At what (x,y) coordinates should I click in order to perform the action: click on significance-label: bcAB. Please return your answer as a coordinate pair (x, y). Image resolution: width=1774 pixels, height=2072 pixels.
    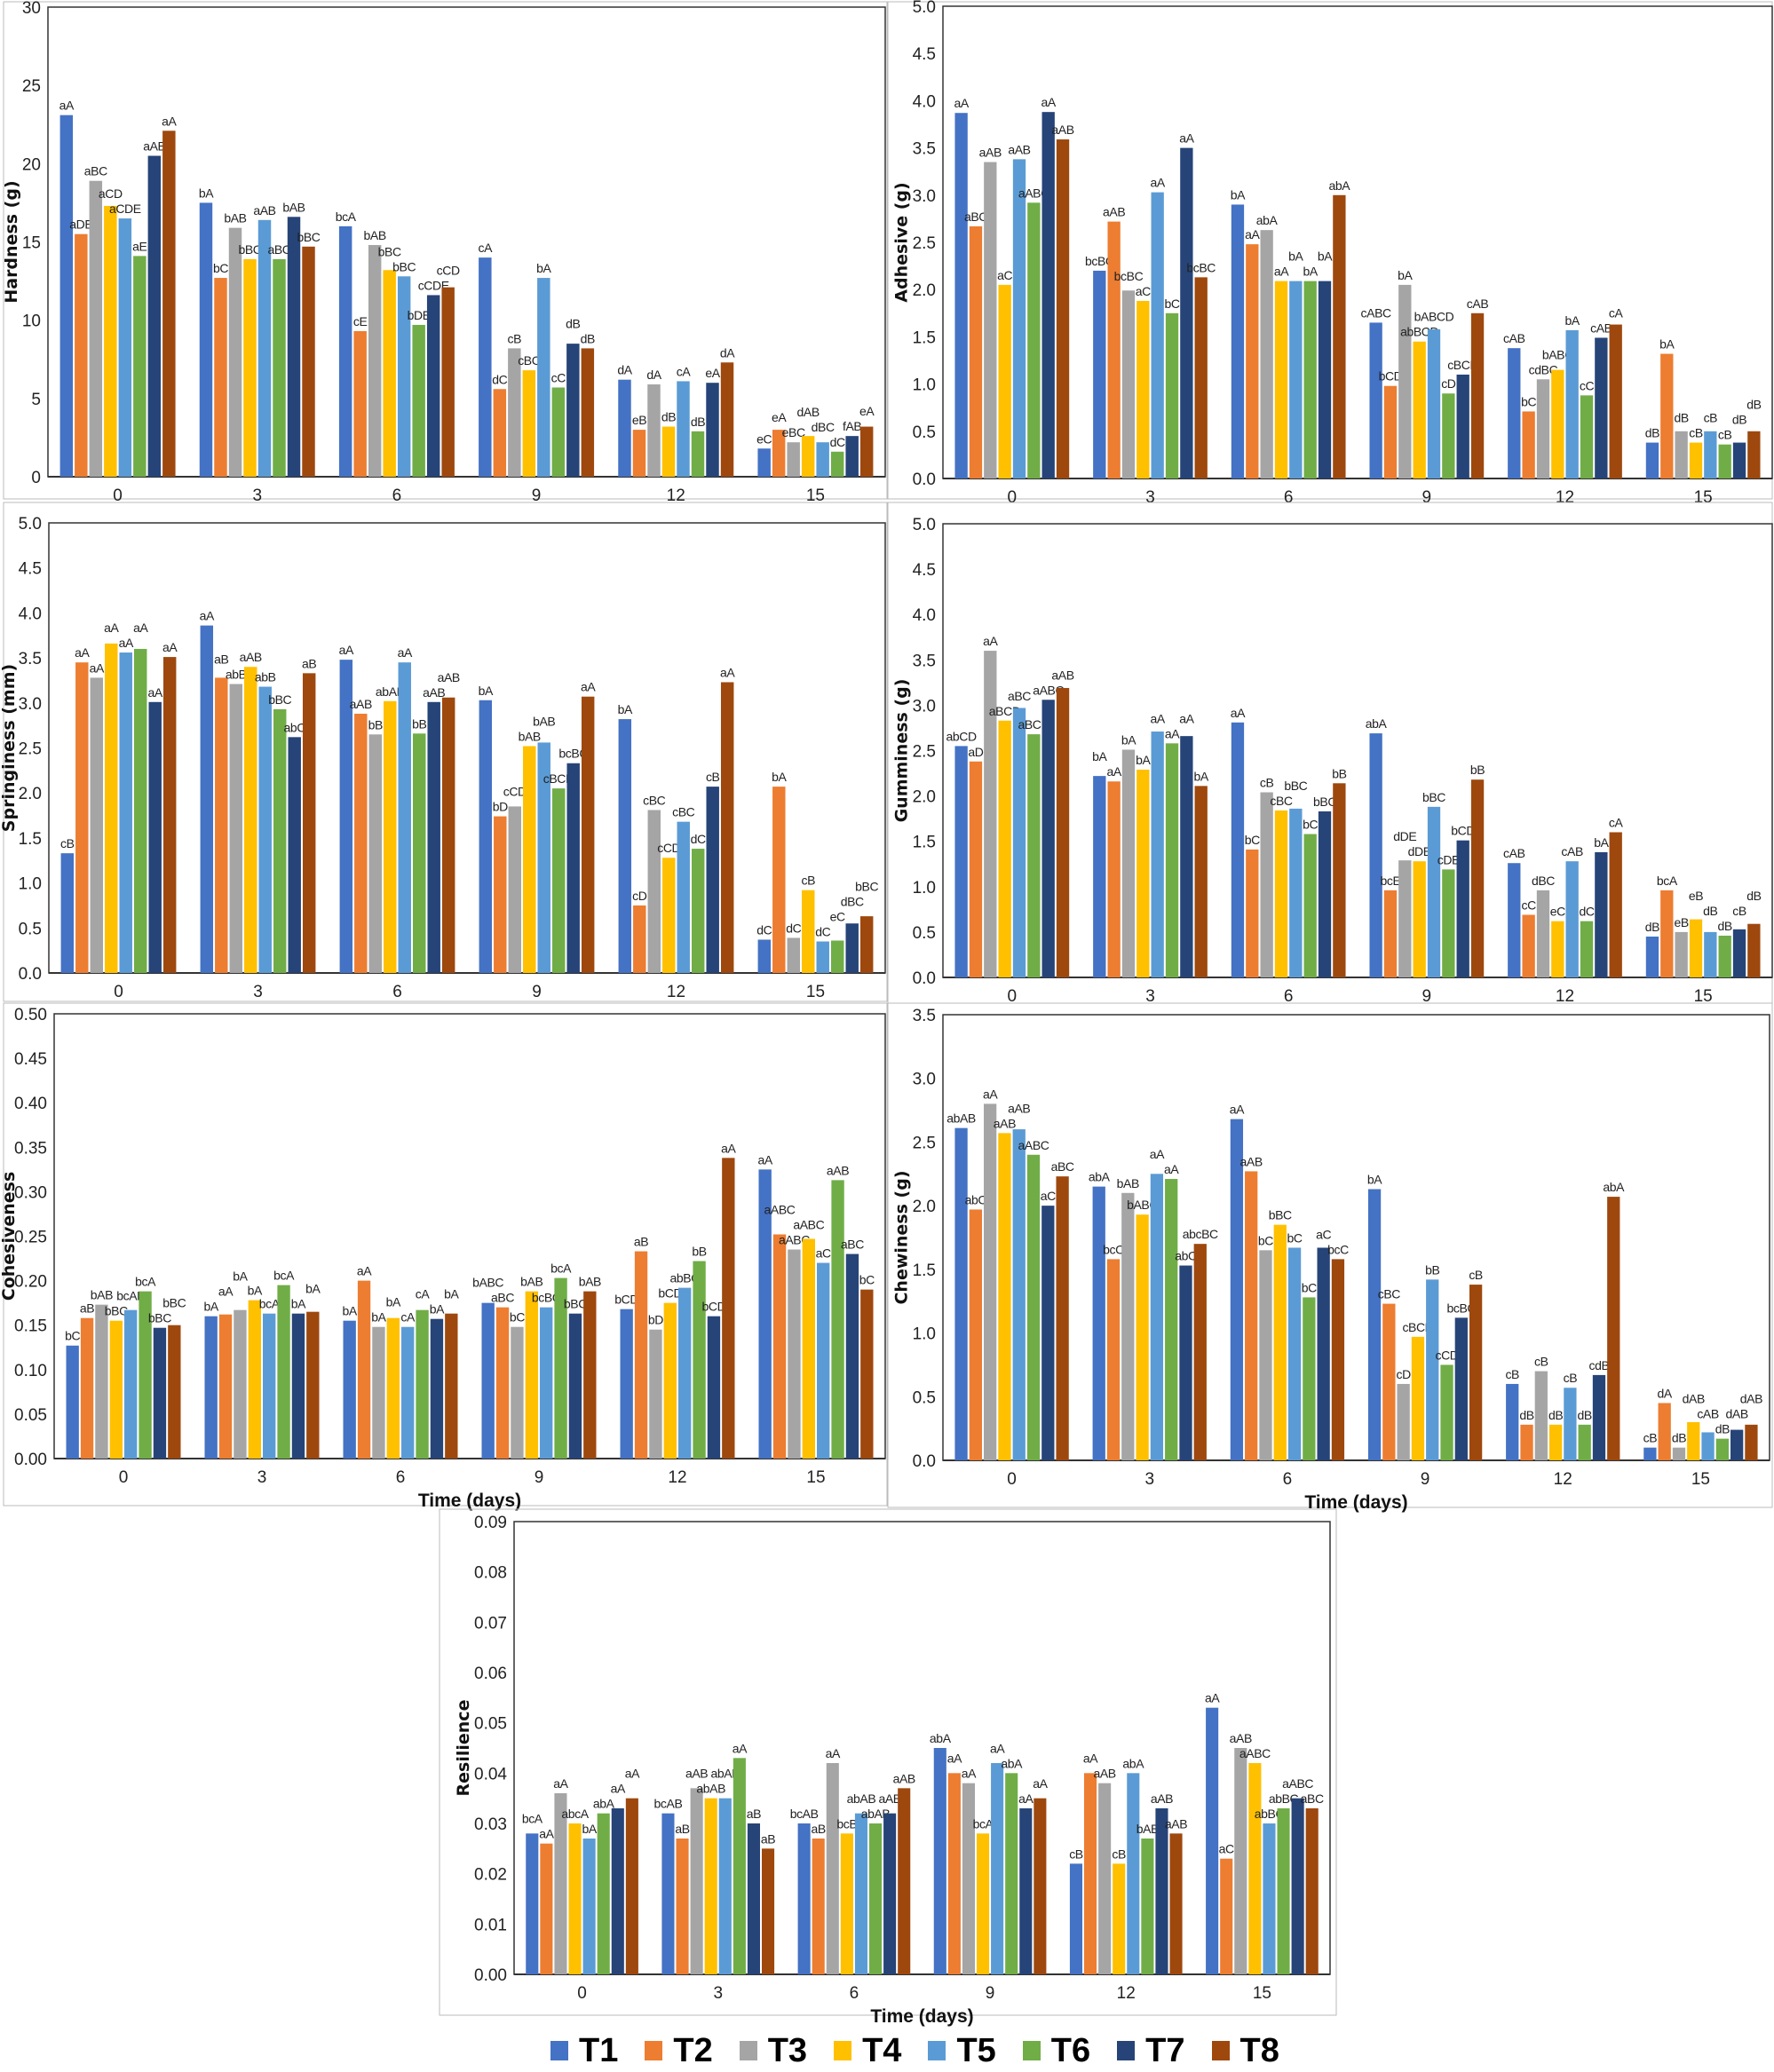
    Looking at the image, I should click on (804, 1814).